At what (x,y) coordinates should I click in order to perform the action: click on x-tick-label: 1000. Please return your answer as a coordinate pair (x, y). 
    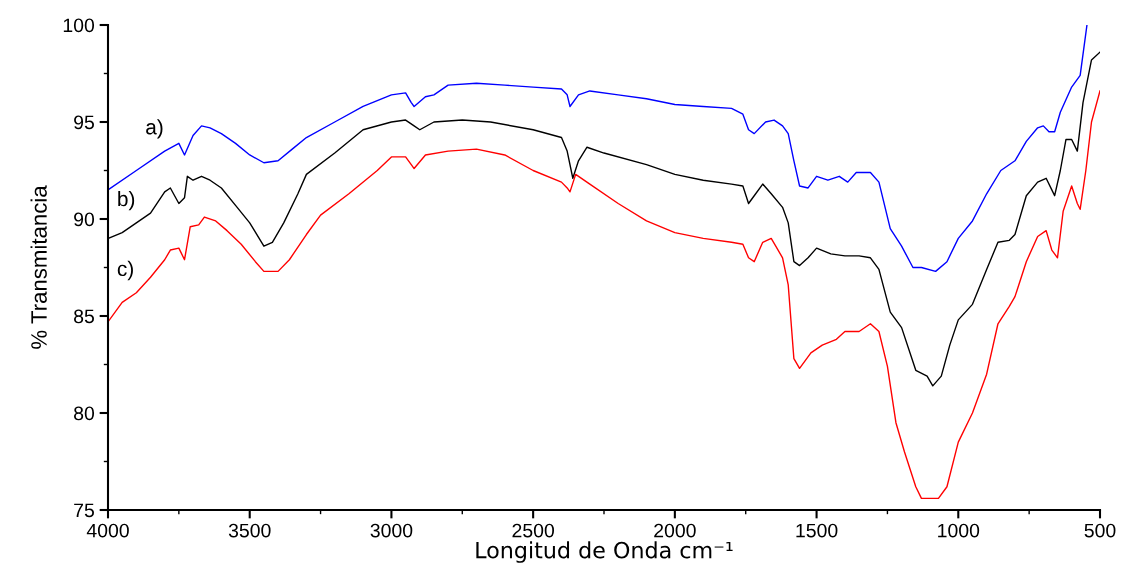
    Looking at the image, I should click on (959, 530).